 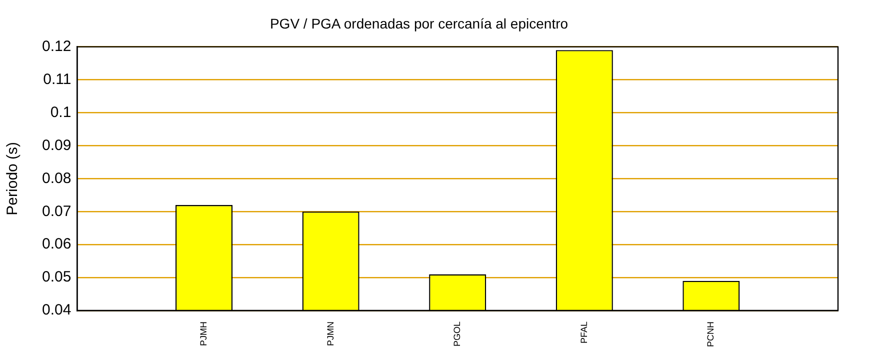 I want to click on y-tick-label: 0.09, so click(x=57, y=145).